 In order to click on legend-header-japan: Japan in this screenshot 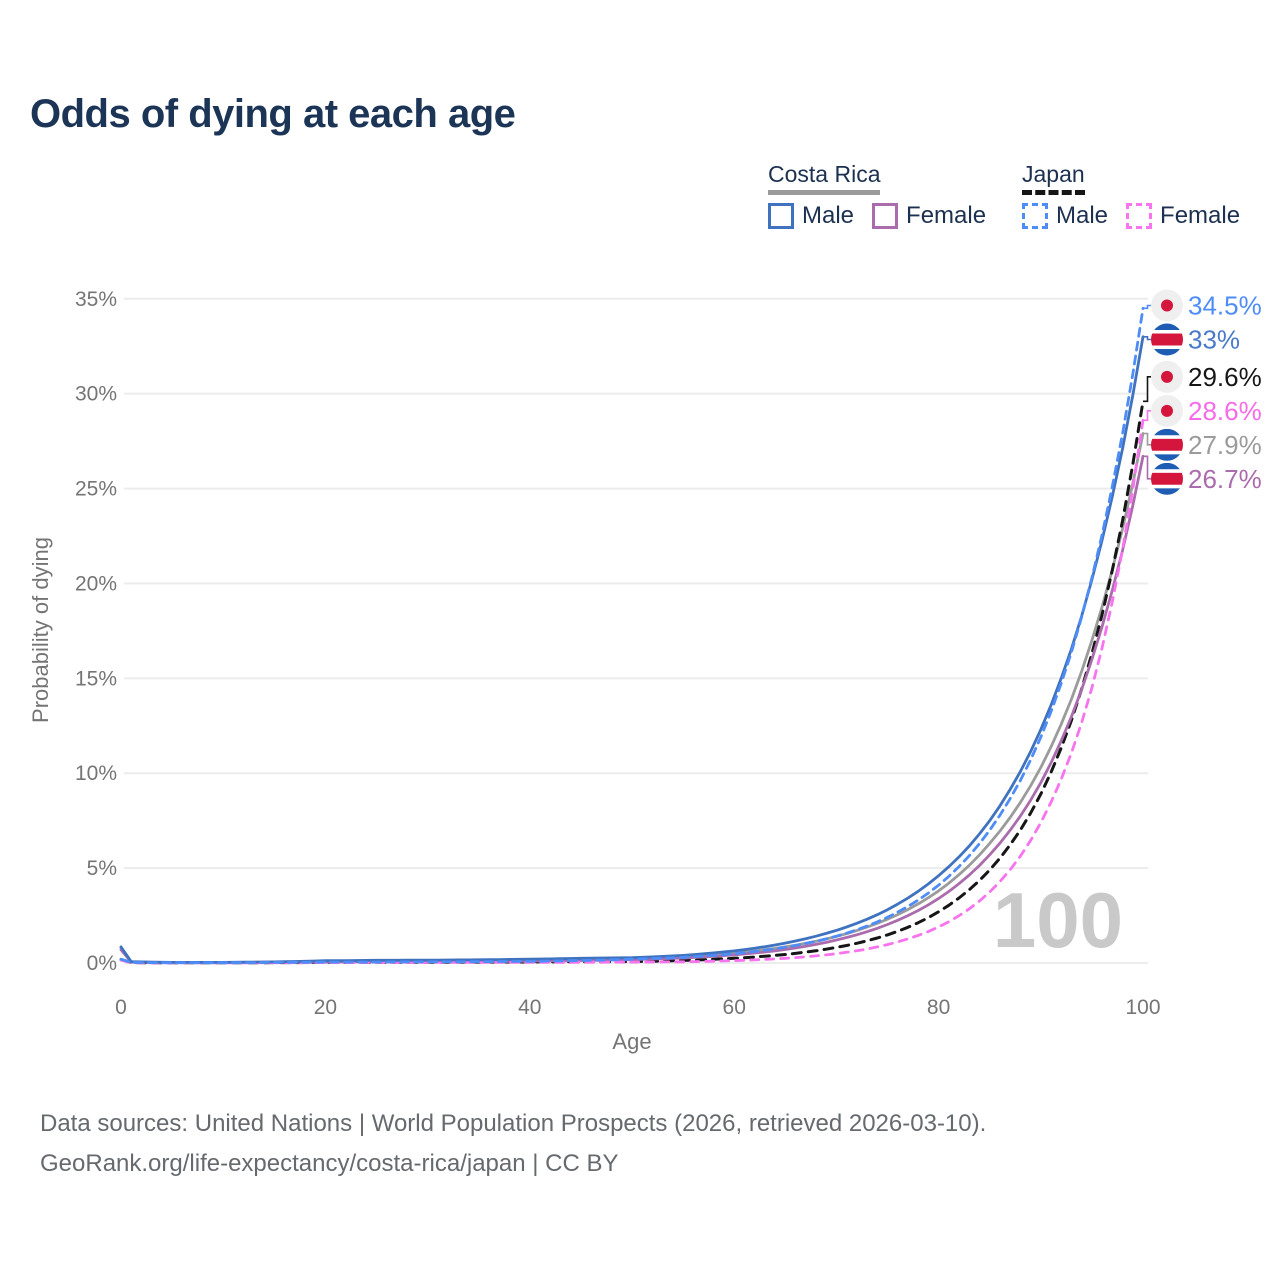, I will do `click(1053, 178)`.